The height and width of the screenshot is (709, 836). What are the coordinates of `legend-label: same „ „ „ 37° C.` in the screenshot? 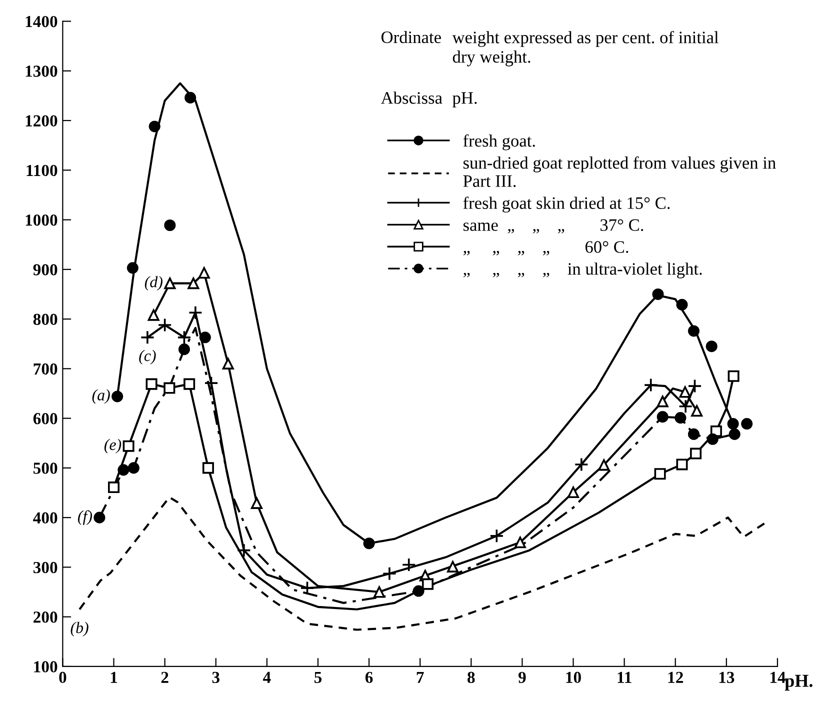 It's located at (553, 226).